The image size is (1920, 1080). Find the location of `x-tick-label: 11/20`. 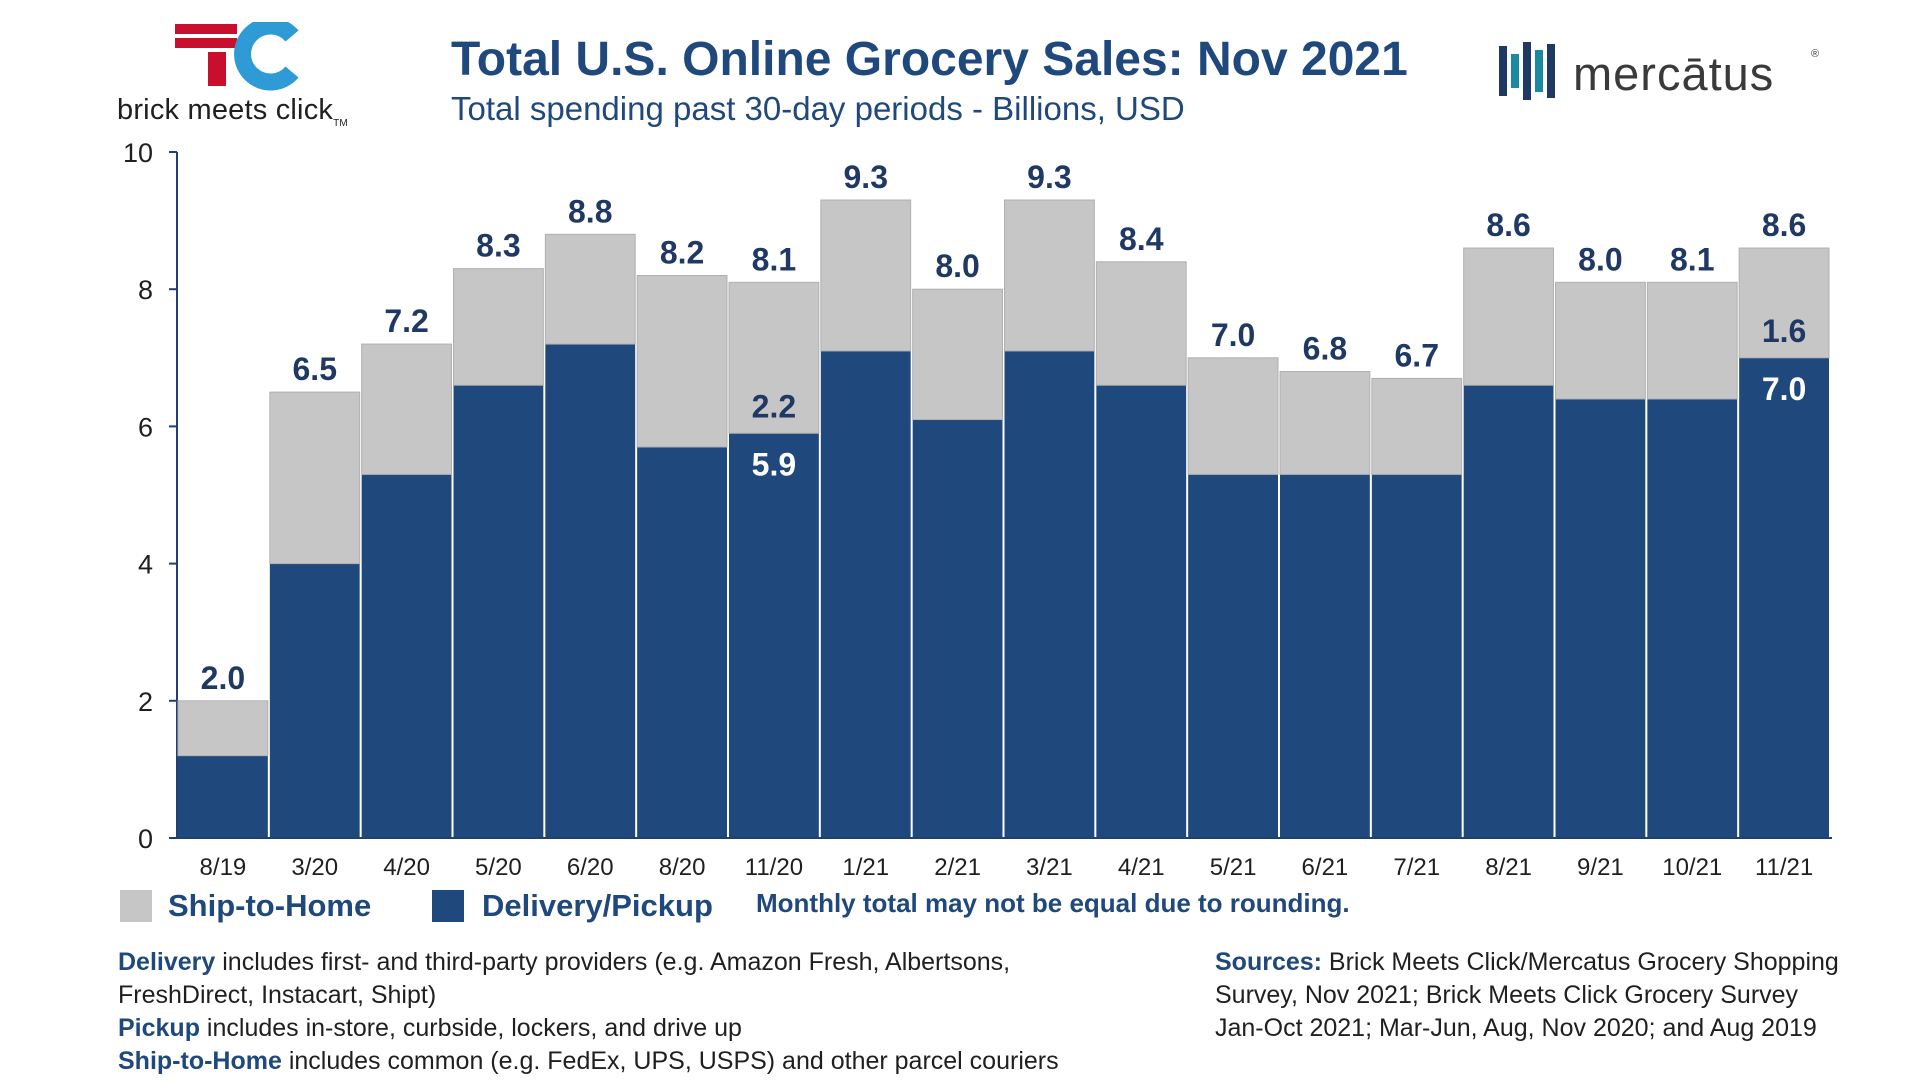

x-tick-label: 11/20 is located at coordinates (774, 867).